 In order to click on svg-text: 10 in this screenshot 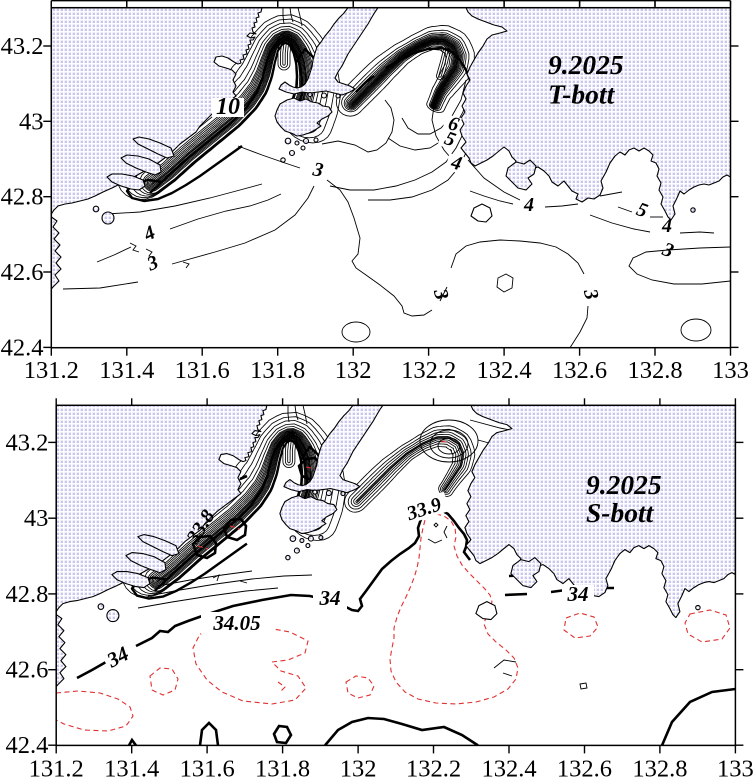, I will do `click(228, 107)`.